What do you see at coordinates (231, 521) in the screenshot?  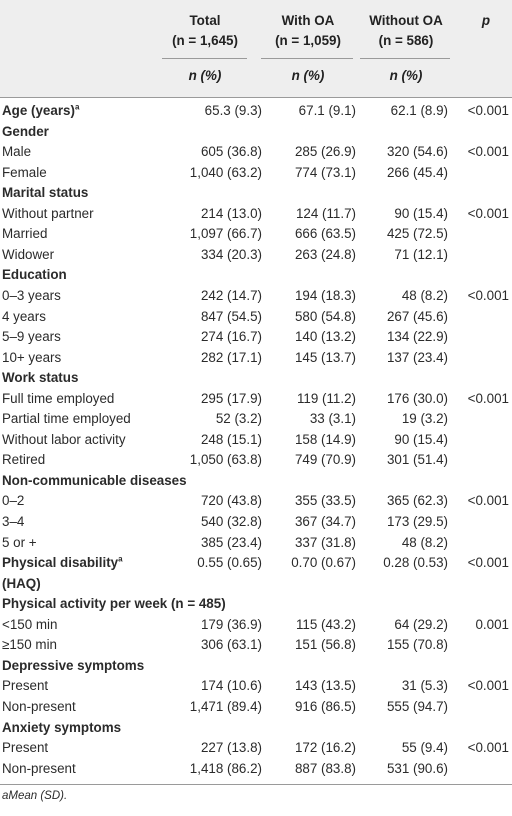 I see `cell-total: 540 (32.8)` at bounding box center [231, 521].